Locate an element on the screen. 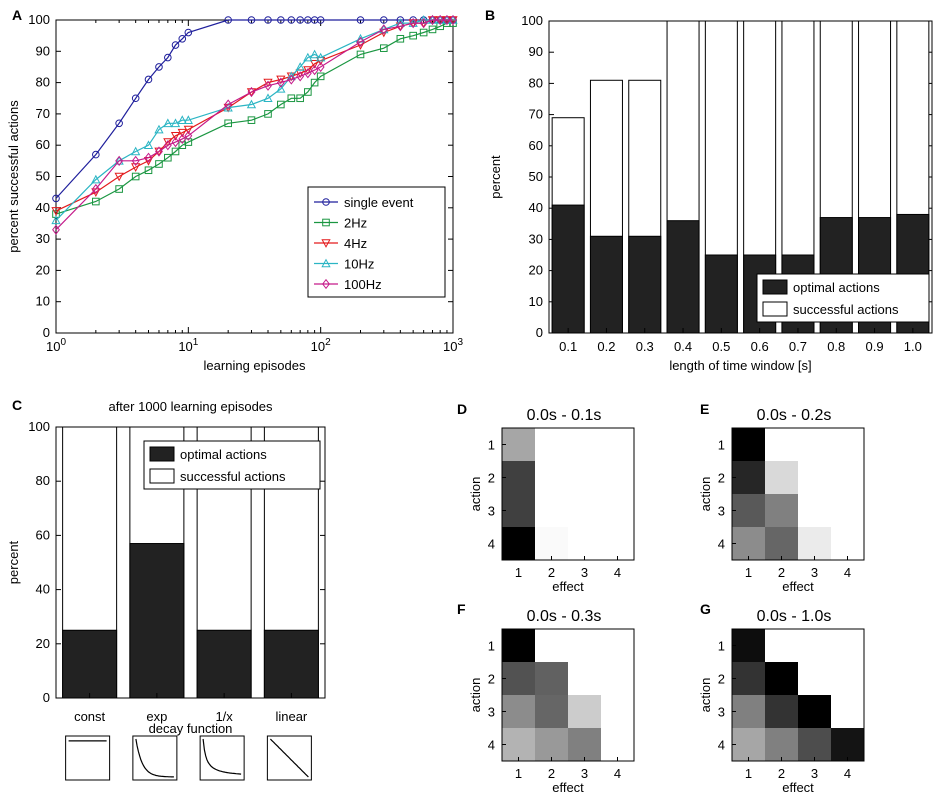  bar-optimal-0.1 is located at coordinates (568, 269).